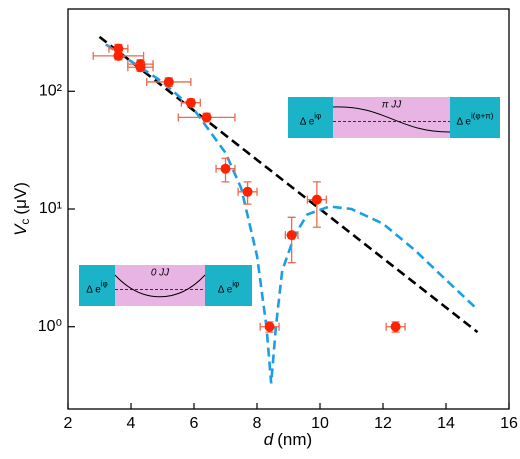 The width and height of the screenshot is (520, 459). Describe the element at coordinates (482, 116) in the screenshot. I see `phase-exponent: i(φ+π)` at that location.